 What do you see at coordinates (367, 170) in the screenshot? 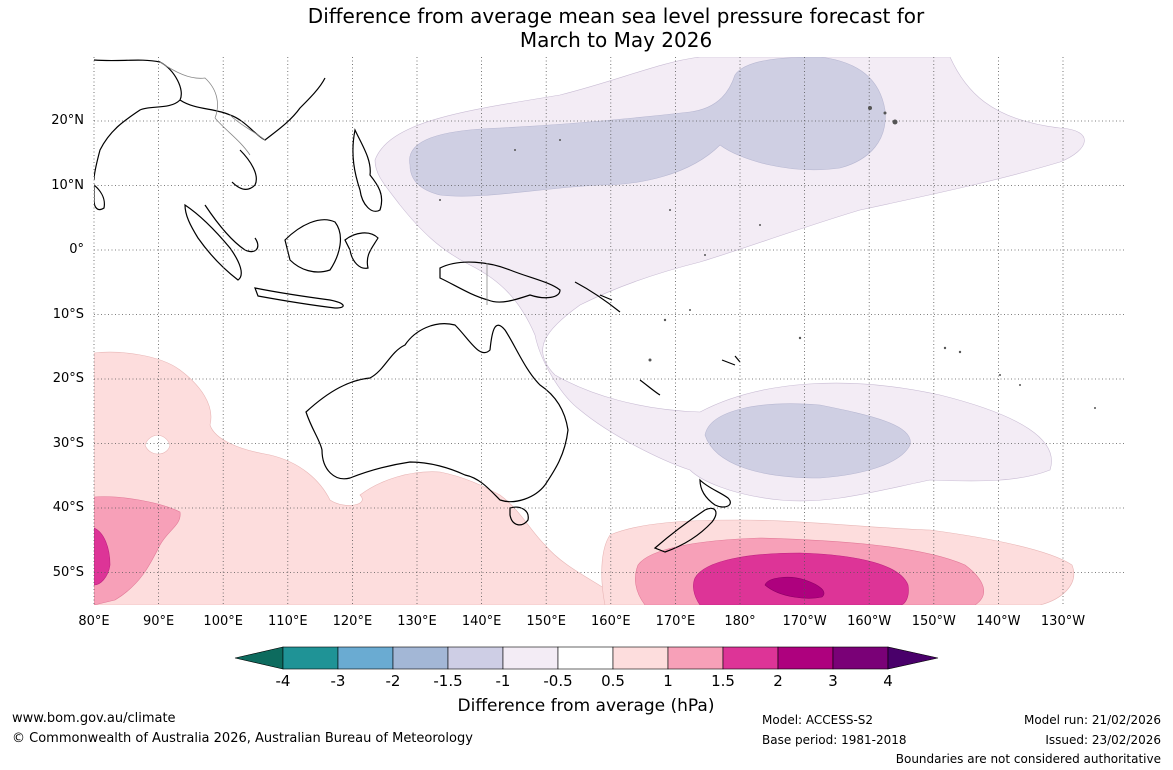
I see `philippines-coastline` at bounding box center [367, 170].